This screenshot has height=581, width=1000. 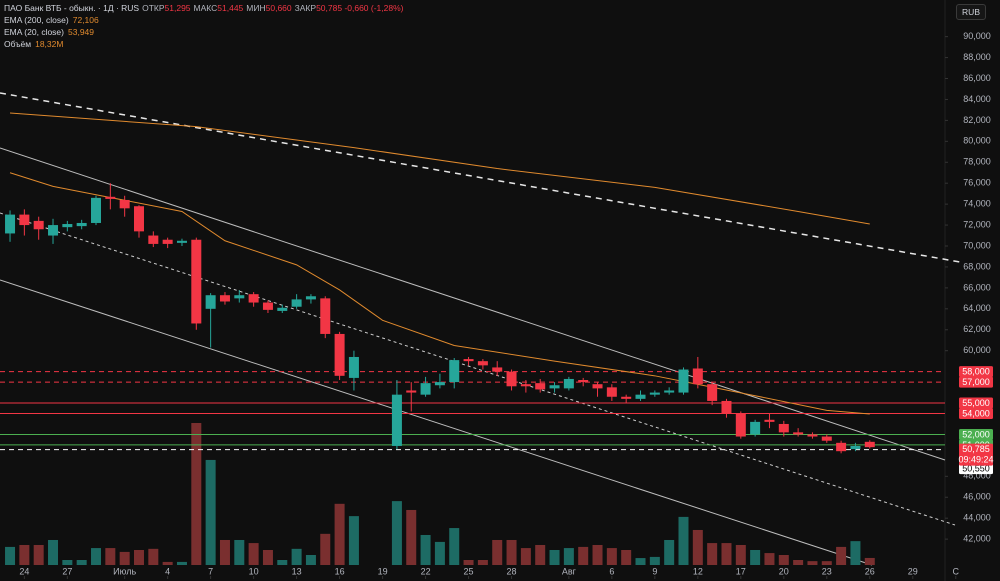 I want to click on ema-name: EMA (200, close), so click(x=36, y=20).